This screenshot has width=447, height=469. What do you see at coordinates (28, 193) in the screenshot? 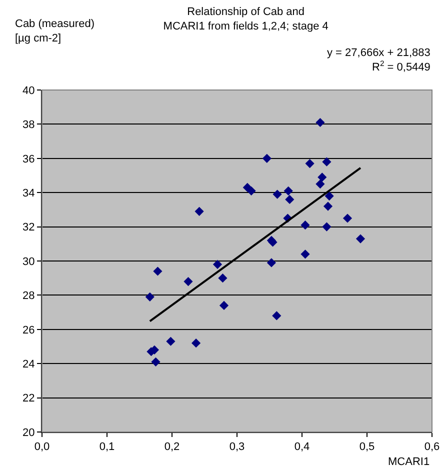
I see `y-tick-label: 34` at bounding box center [28, 193].